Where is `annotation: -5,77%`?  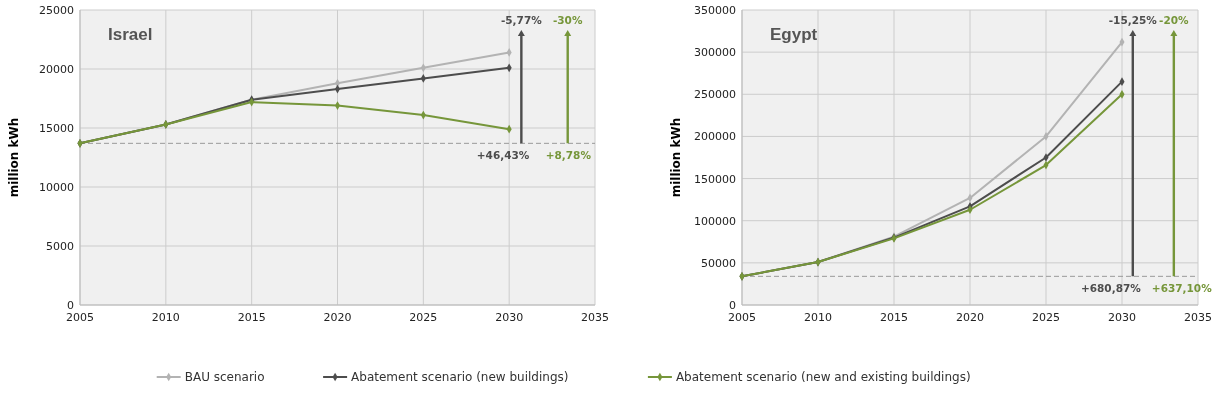
annotation: -5,77% is located at coordinates (521, 20).